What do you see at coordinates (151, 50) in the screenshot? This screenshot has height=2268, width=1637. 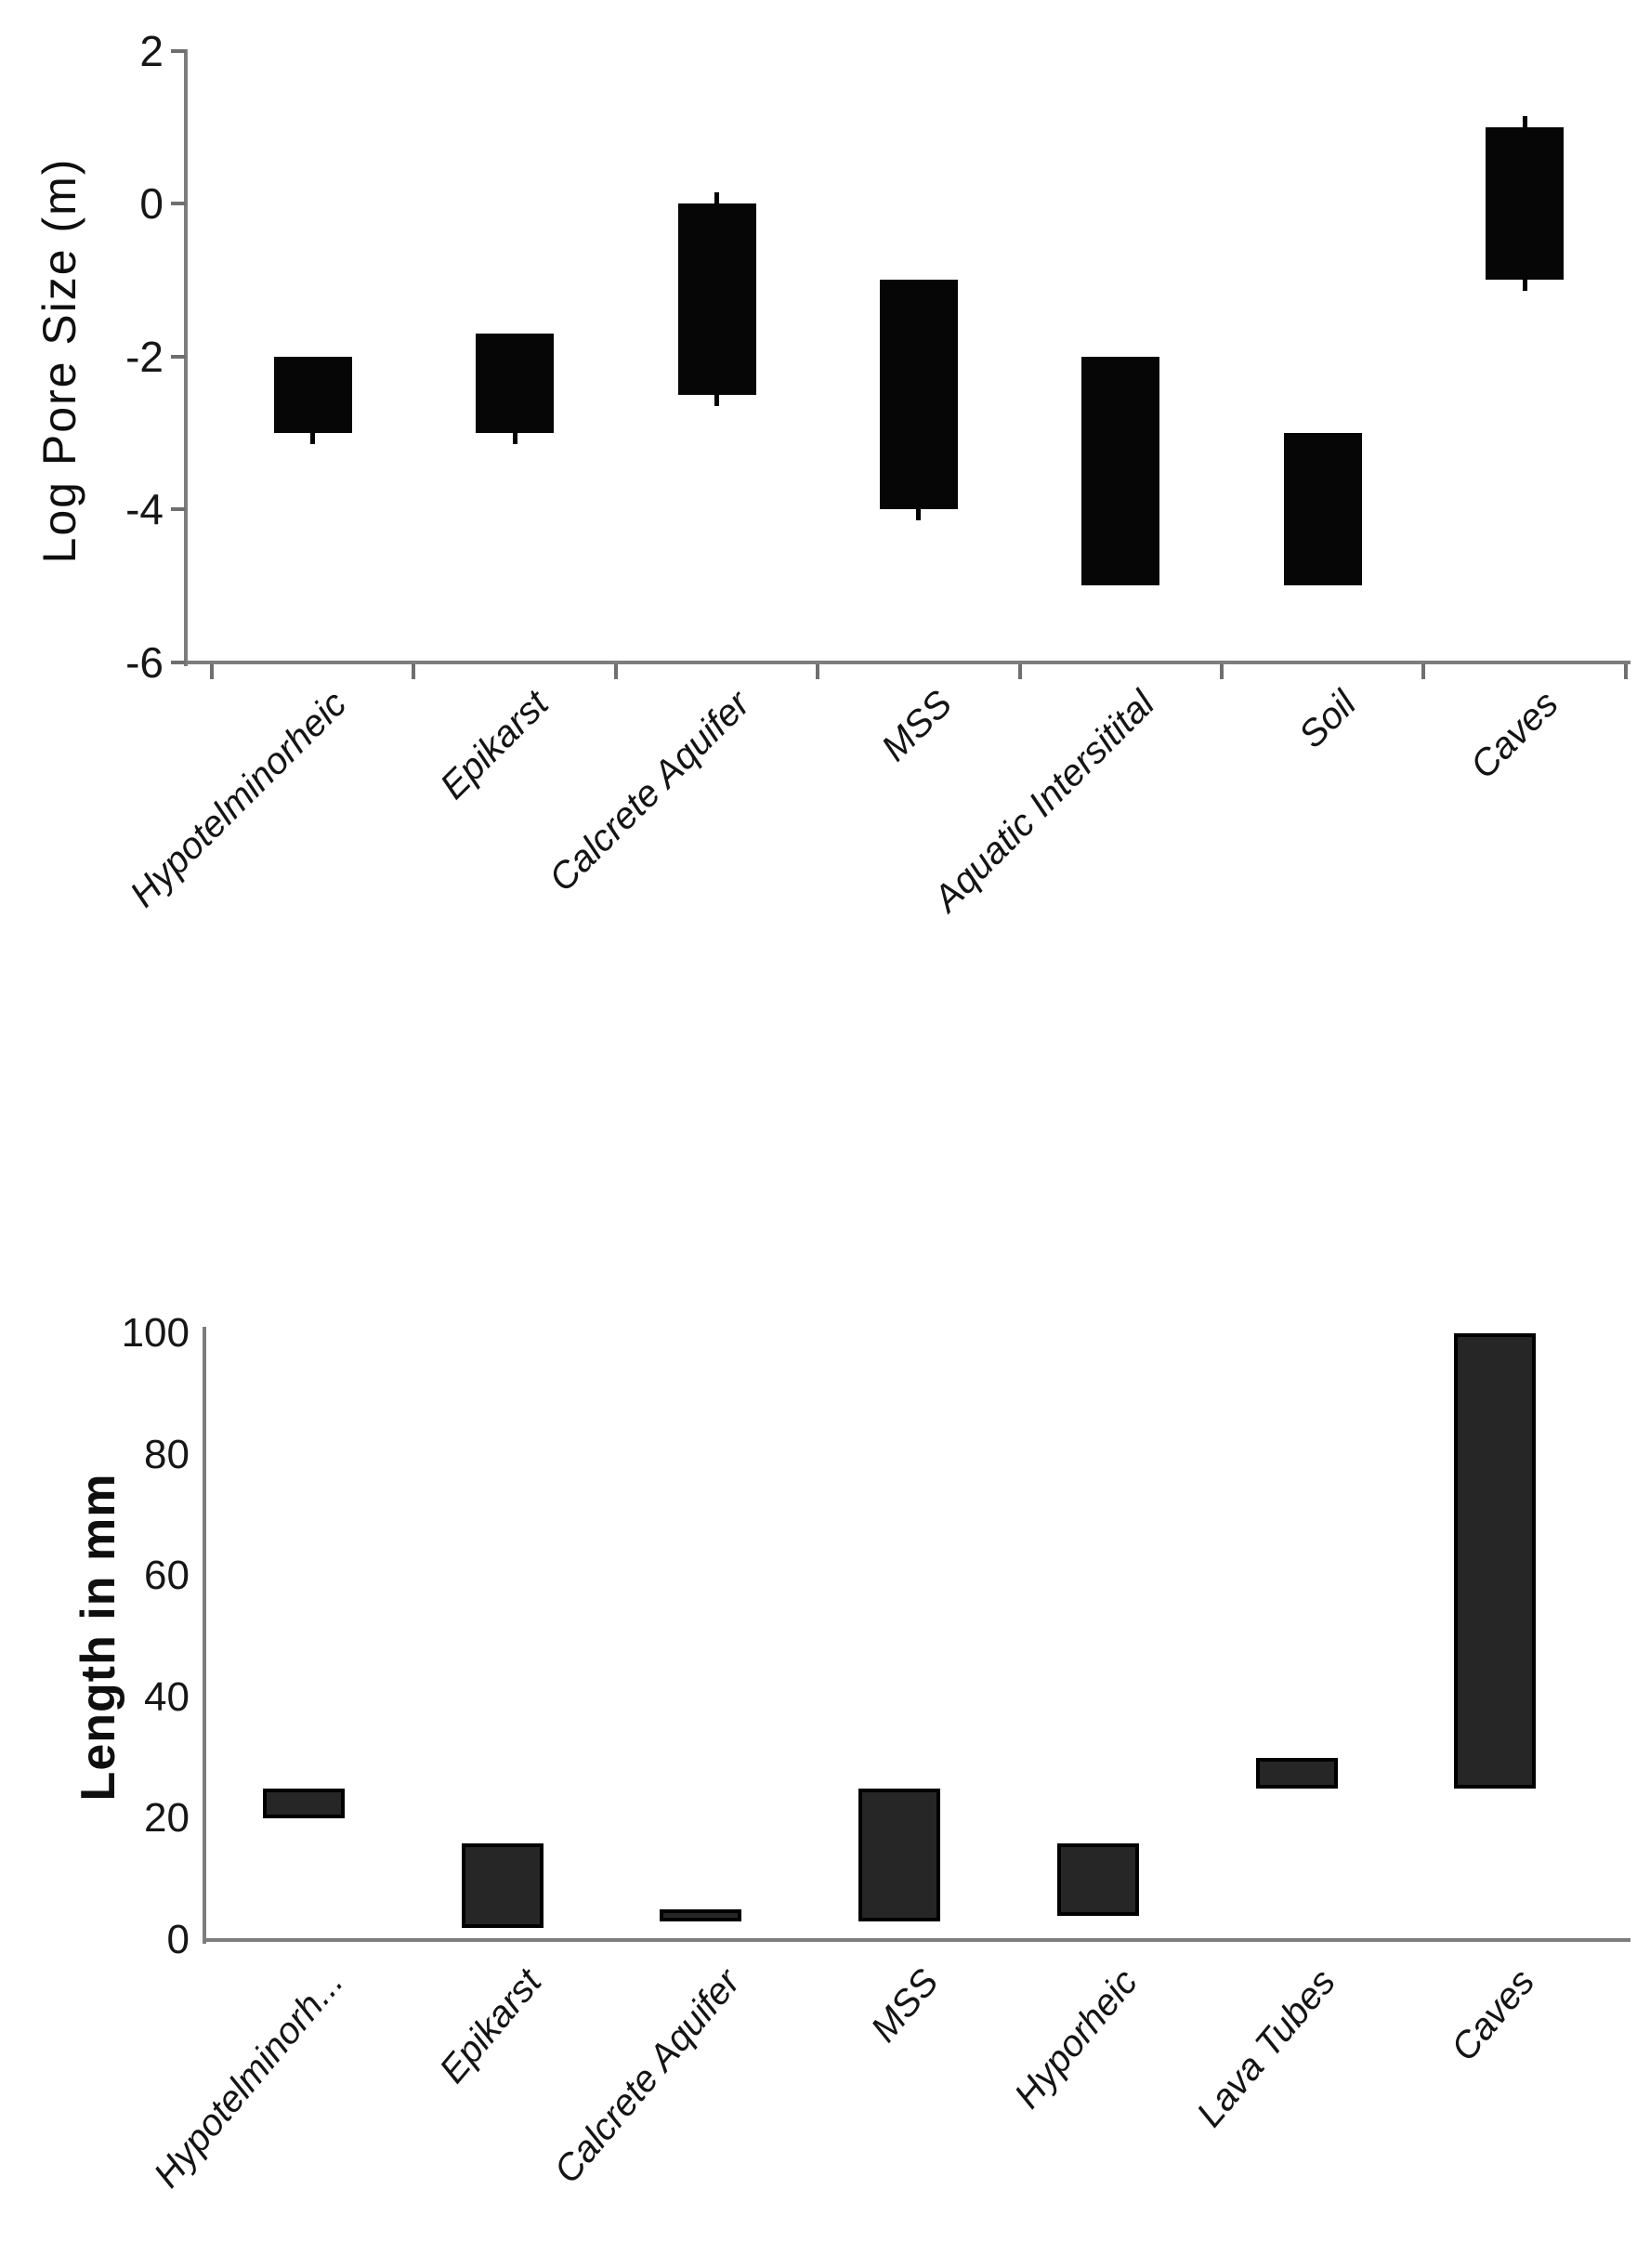 I see `y-tick-label: 2` at bounding box center [151, 50].